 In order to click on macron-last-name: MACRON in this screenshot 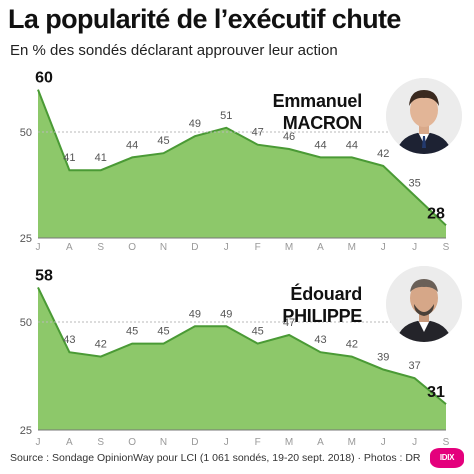, I will do `click(322, 123)`.